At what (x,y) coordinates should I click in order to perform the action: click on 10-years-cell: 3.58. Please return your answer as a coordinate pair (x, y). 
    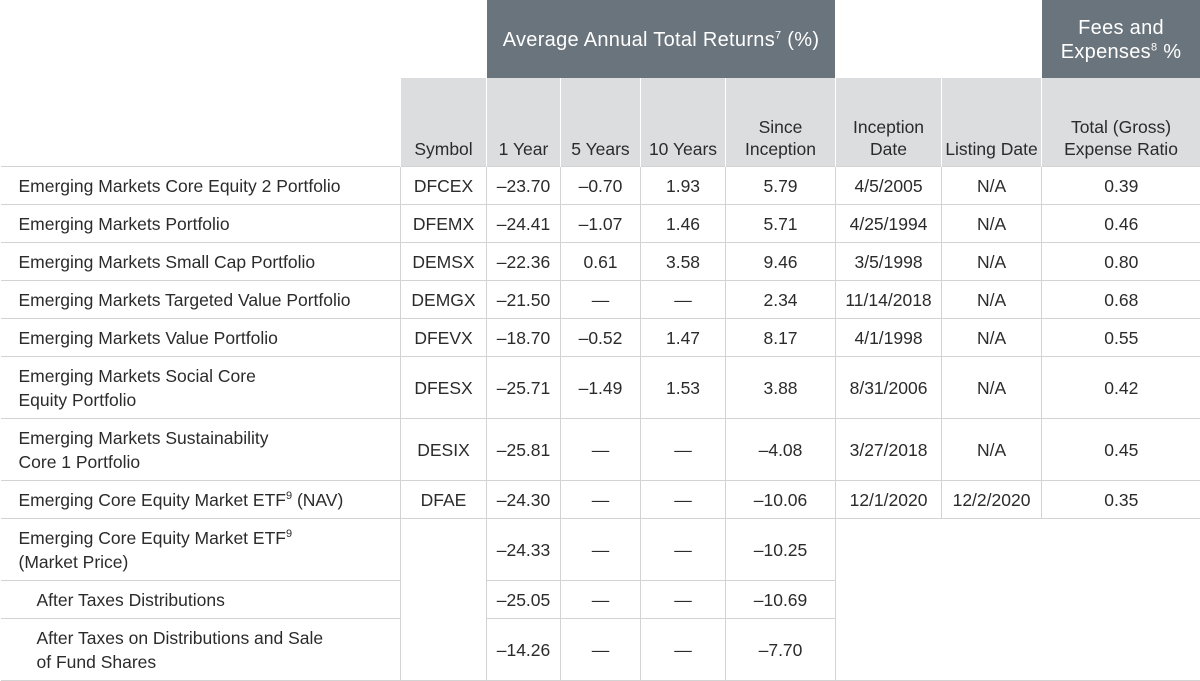
    Looking at the image, I should click on (683, 262).